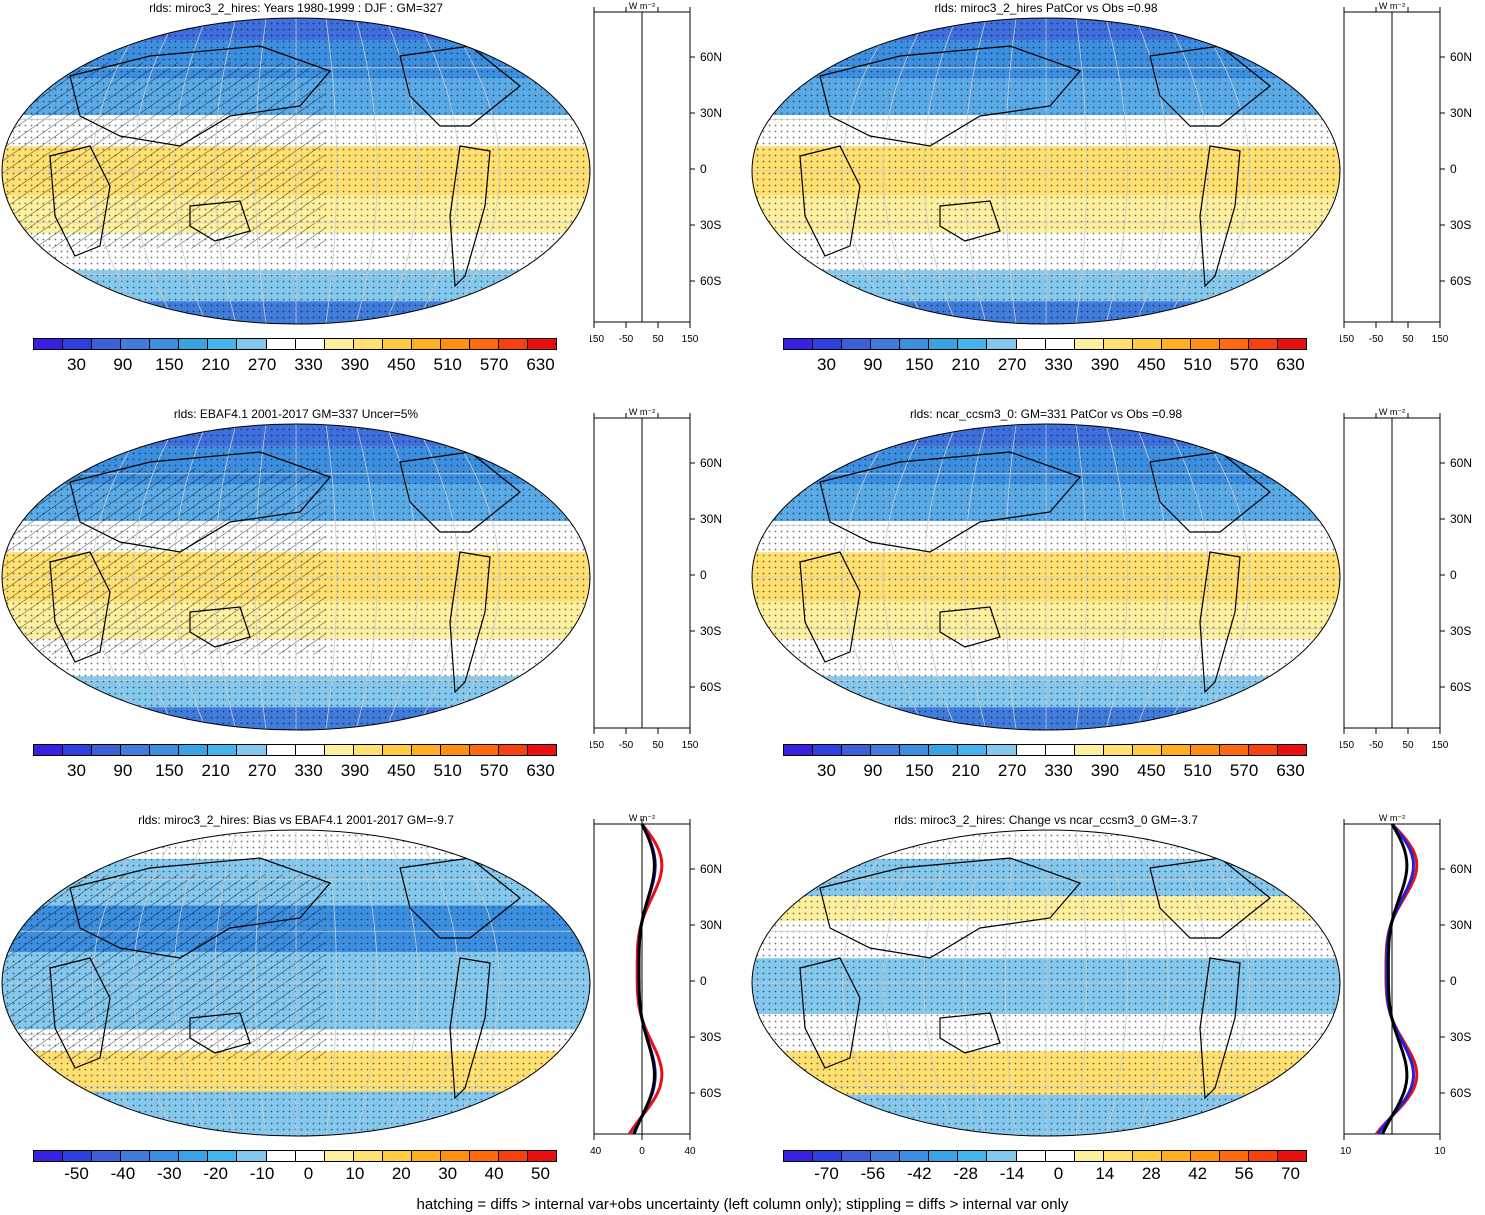  I want to click on profile-x-tick-label: -50, so click(626, 339).